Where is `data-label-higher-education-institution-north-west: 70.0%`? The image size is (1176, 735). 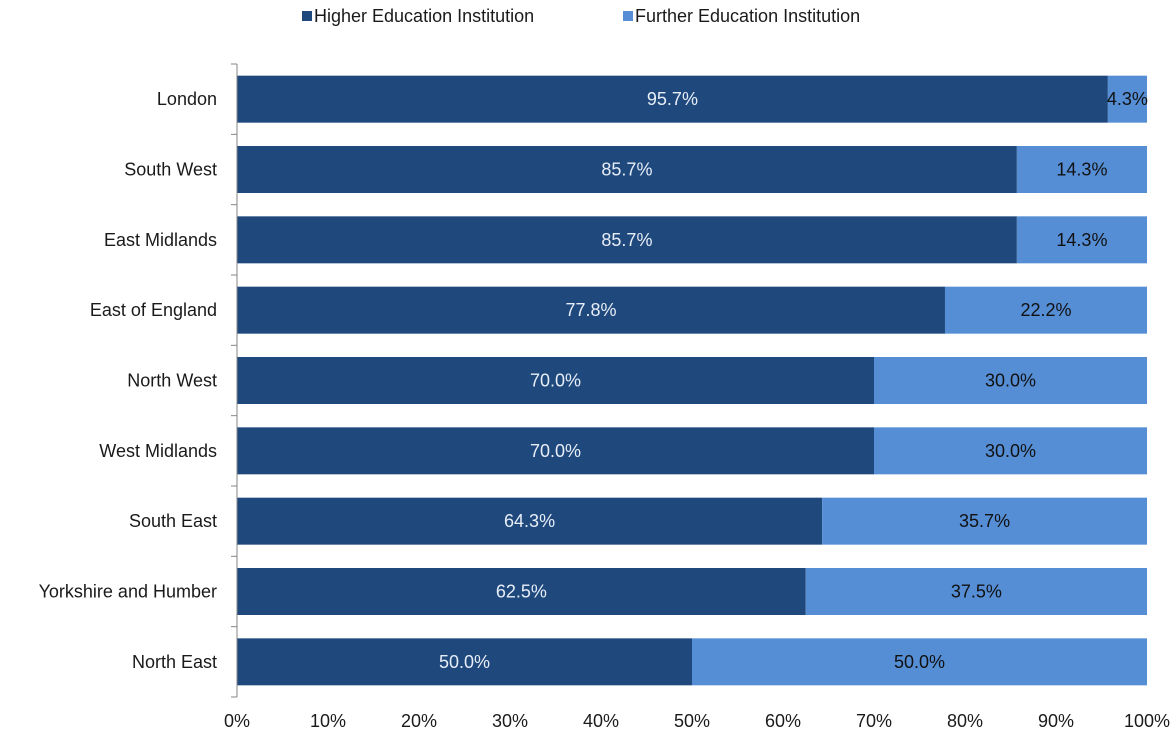
data-label-higher-education-institution-north-west: 70.0% is located at coordinates (555, 381).